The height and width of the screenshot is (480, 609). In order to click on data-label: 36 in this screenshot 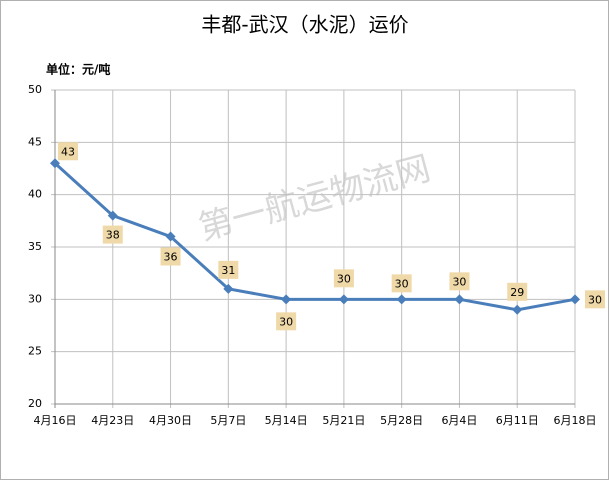, I will do `click(171, 257)`.